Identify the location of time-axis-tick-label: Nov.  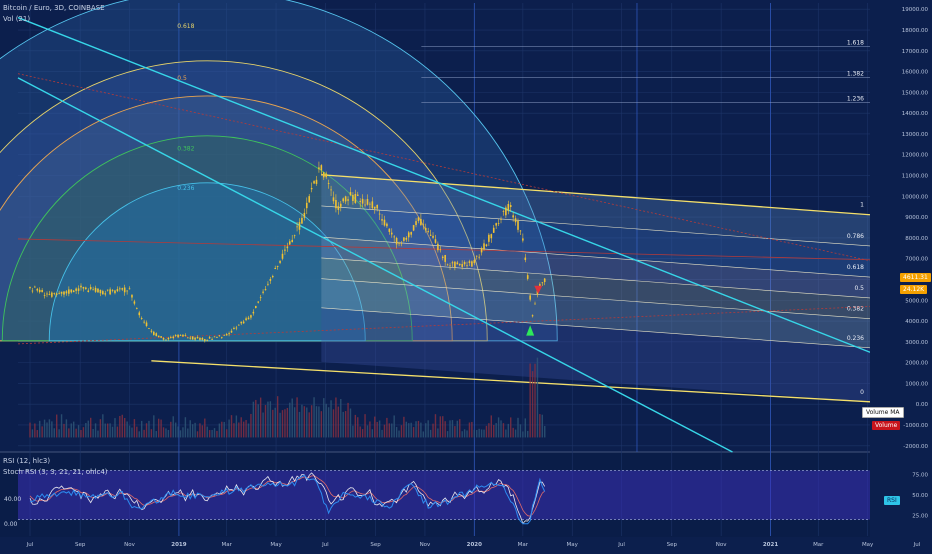
(425, 545).